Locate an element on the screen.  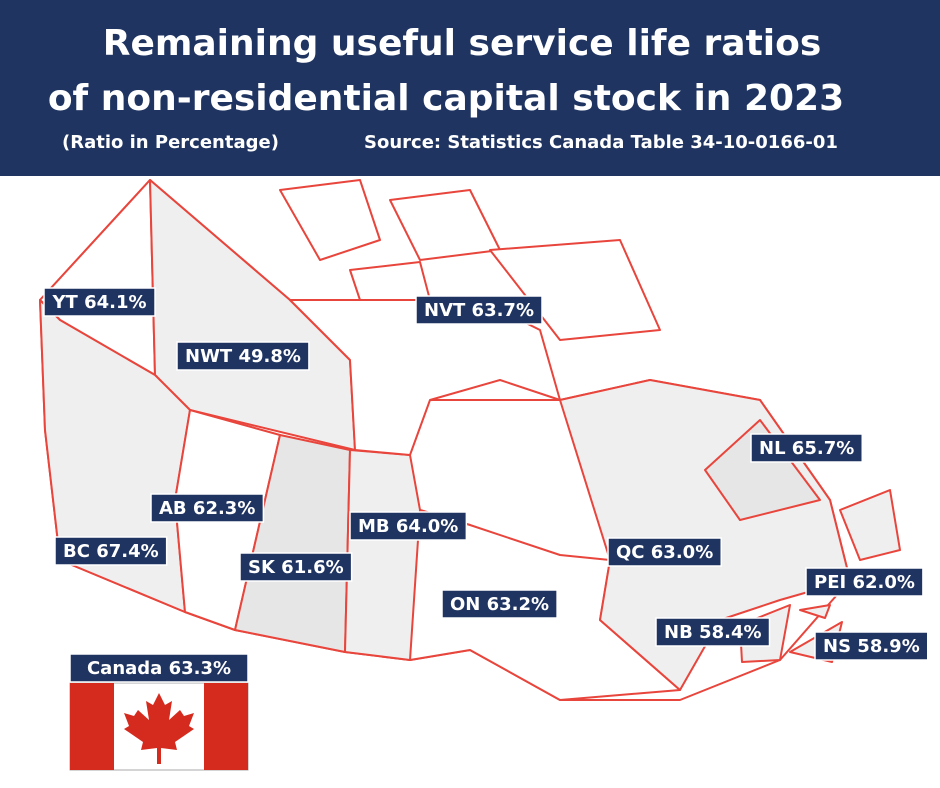
flag is located at coordinates (159, 726).